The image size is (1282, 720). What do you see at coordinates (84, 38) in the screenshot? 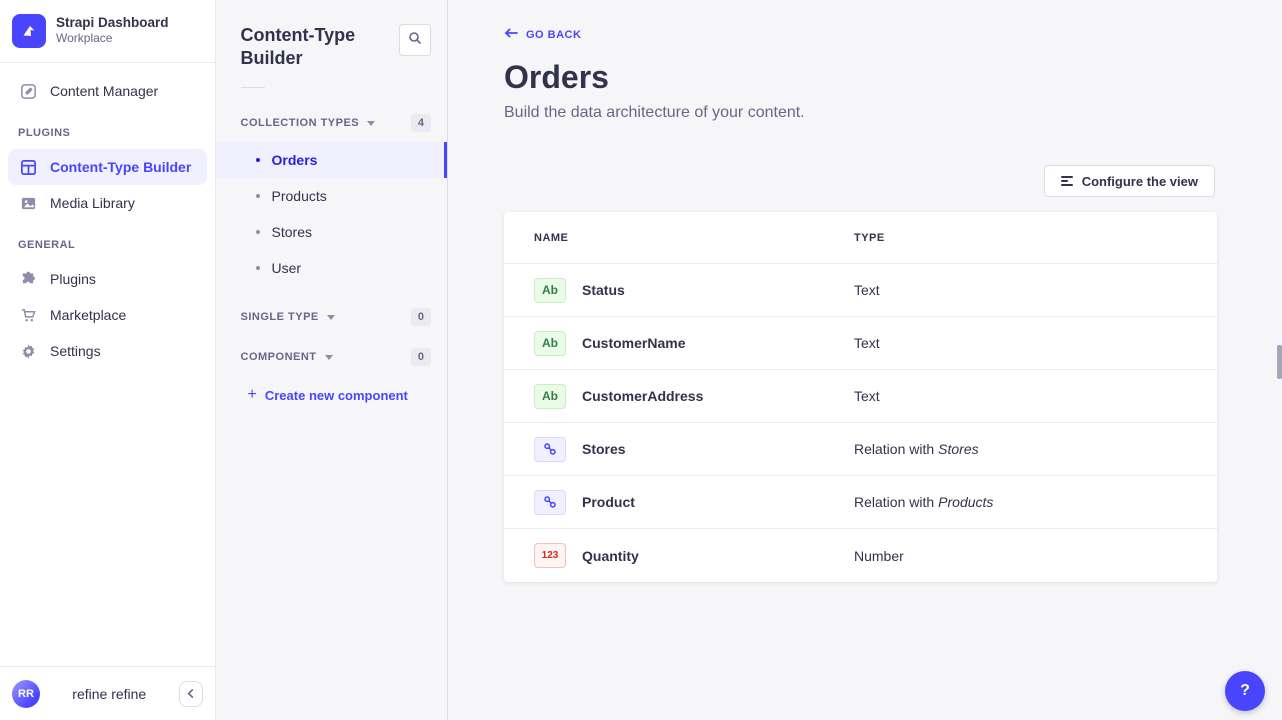
I see `workspace-subtitle: Workplace` at bounding box center [84, 38].